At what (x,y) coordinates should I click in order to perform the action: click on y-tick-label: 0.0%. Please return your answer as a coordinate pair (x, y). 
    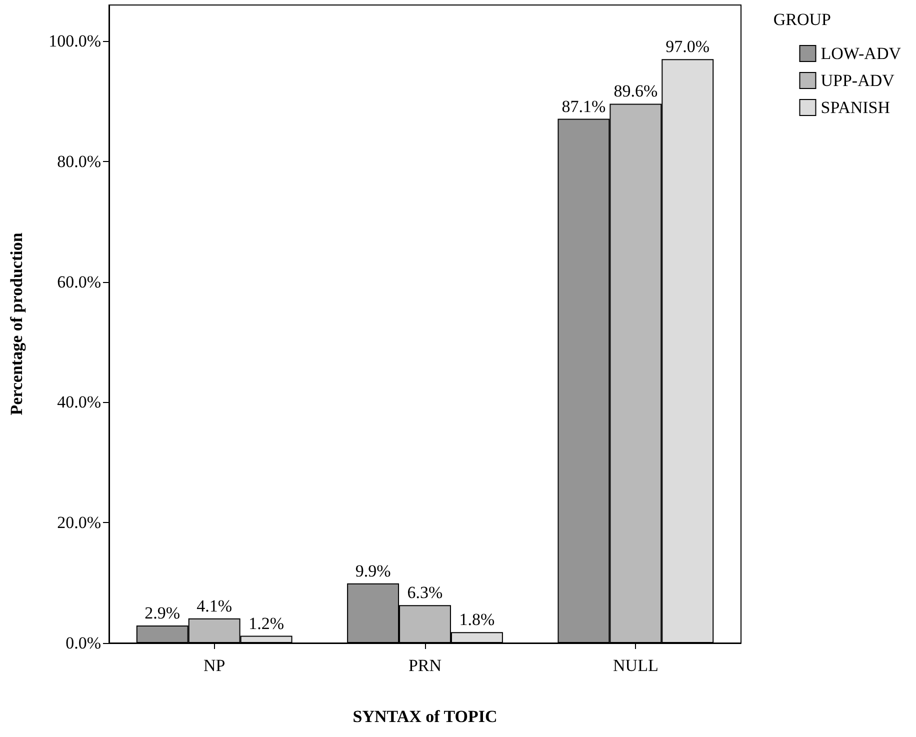
    Looking at the image, I should click on (83, 643).